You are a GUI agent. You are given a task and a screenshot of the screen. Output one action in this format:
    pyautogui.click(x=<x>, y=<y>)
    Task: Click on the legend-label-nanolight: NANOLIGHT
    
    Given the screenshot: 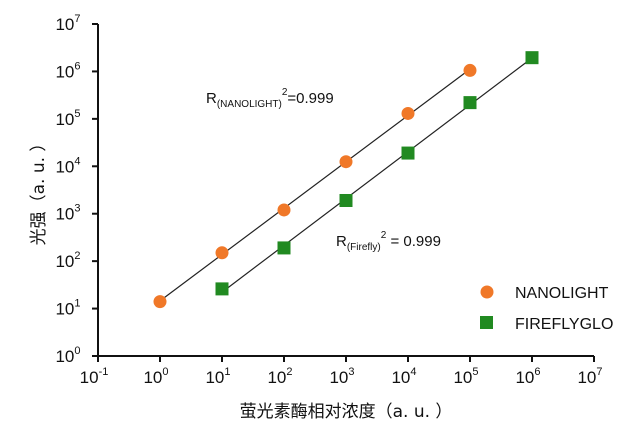 What is the action you would take?
    pyautogui.click(x=562, y=293)
    